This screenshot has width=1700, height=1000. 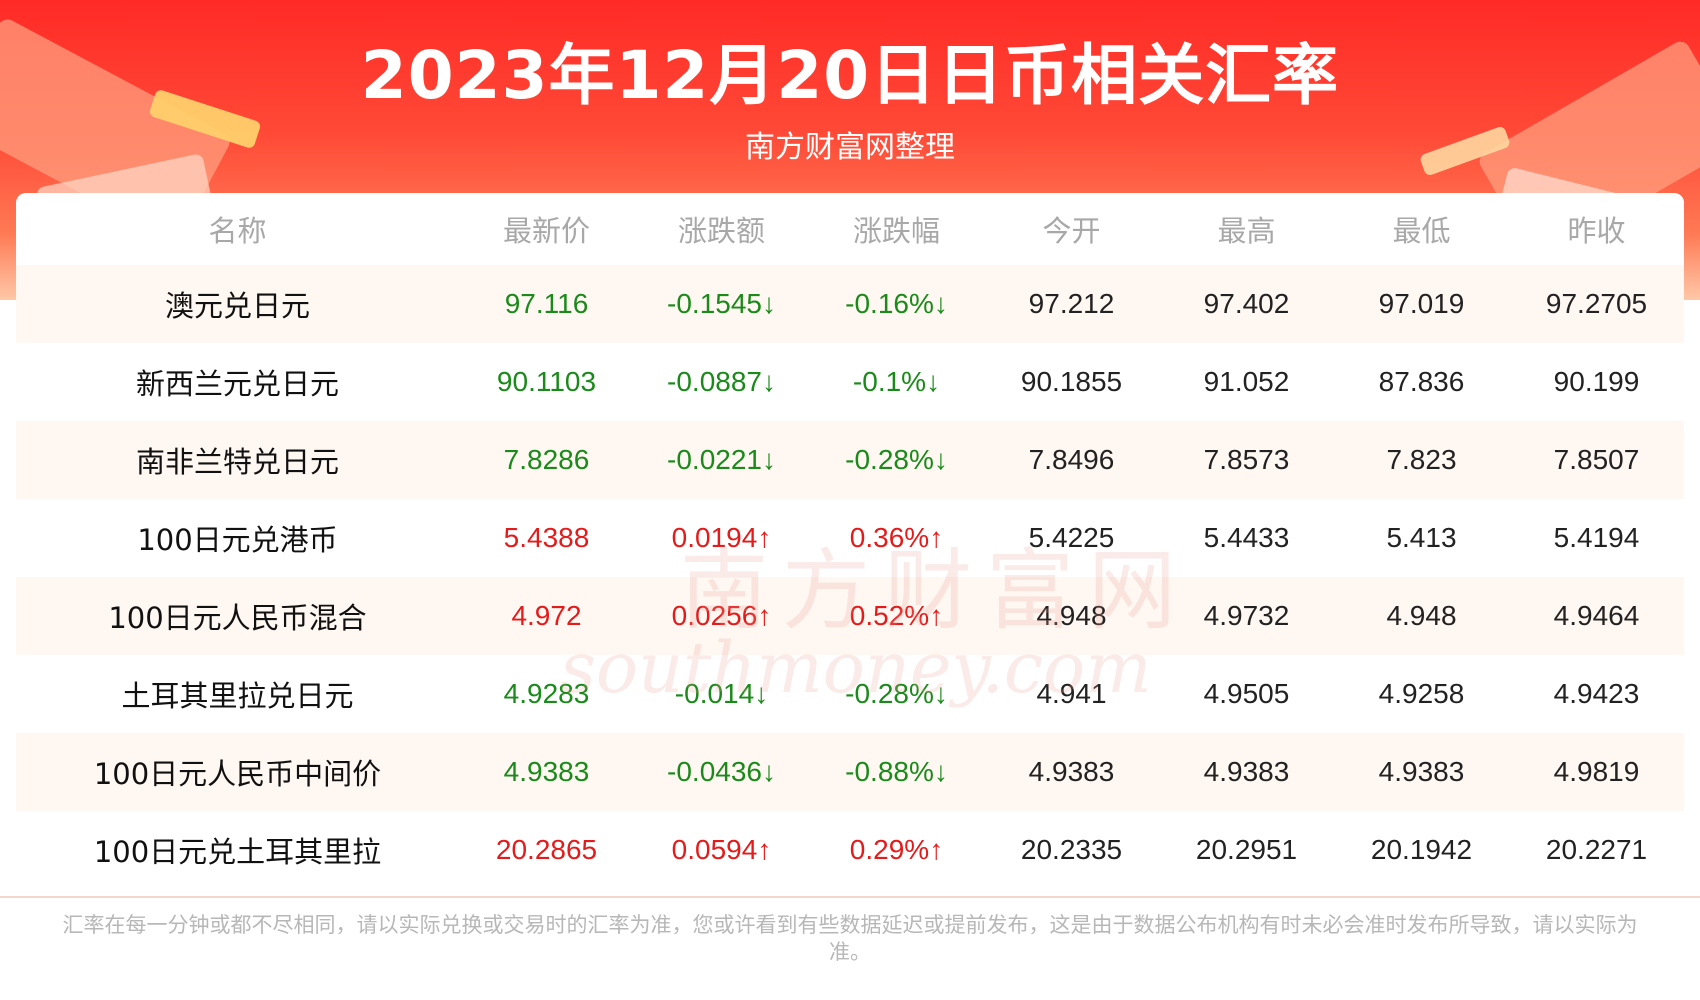 I want to click on column-header-name: 名称, so click(x=237, y=231).